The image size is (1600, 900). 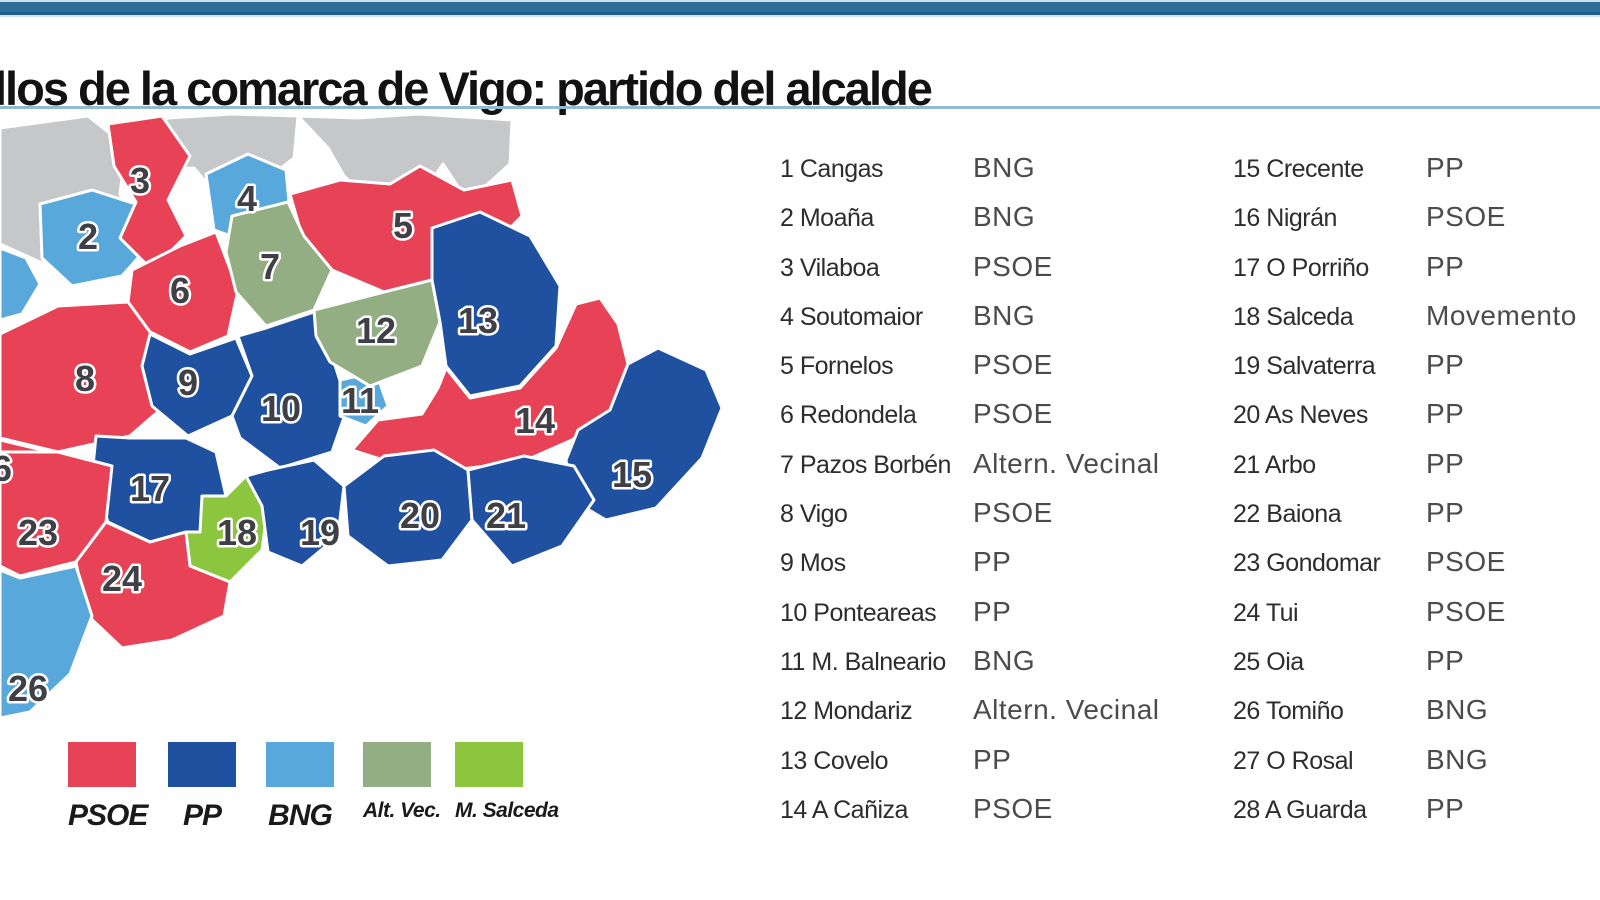 What do you see at coordinates (1288, 711) in the screenshot?
I see `municipality-name: 26 Tomiño` at bounding box center [1288, 711].